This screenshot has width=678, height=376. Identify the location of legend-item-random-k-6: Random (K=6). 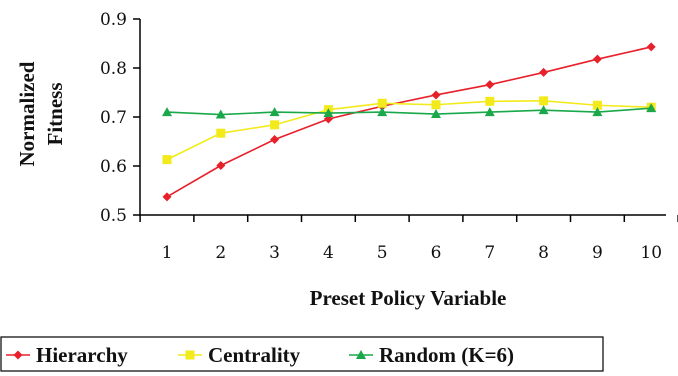
(431, 355).